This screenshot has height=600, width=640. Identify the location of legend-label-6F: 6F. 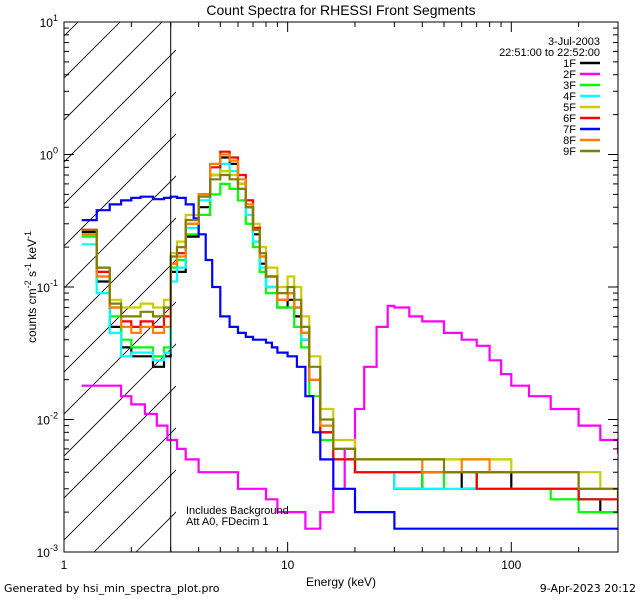
(569, 119).